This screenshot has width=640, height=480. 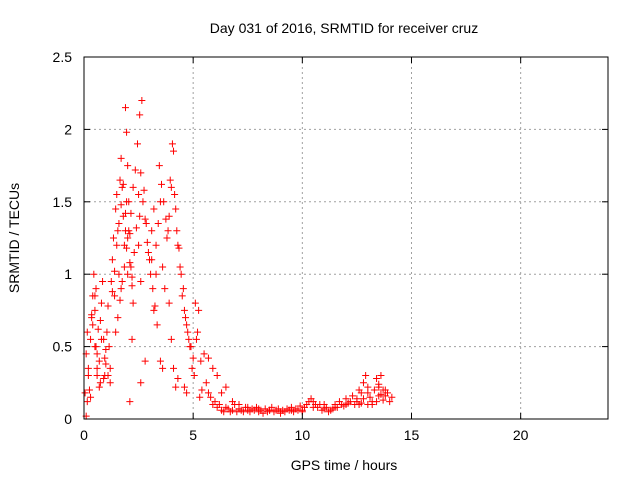 I want to click on y-tick-label: 2, so click(x=68, y=129).